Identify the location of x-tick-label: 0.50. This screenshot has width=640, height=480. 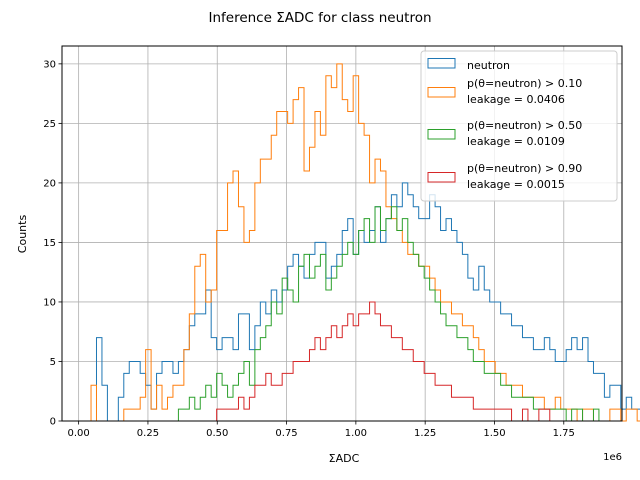
(217, 433).